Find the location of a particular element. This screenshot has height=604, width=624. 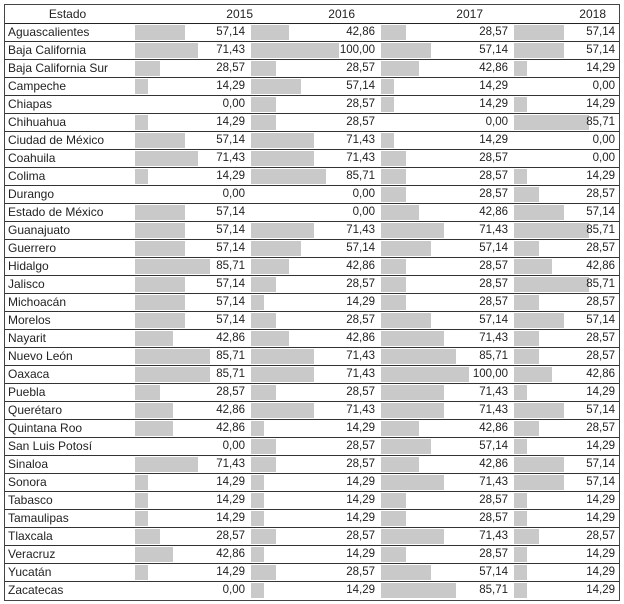

value-2016: 42,86 is located at coordinates (360, 32).